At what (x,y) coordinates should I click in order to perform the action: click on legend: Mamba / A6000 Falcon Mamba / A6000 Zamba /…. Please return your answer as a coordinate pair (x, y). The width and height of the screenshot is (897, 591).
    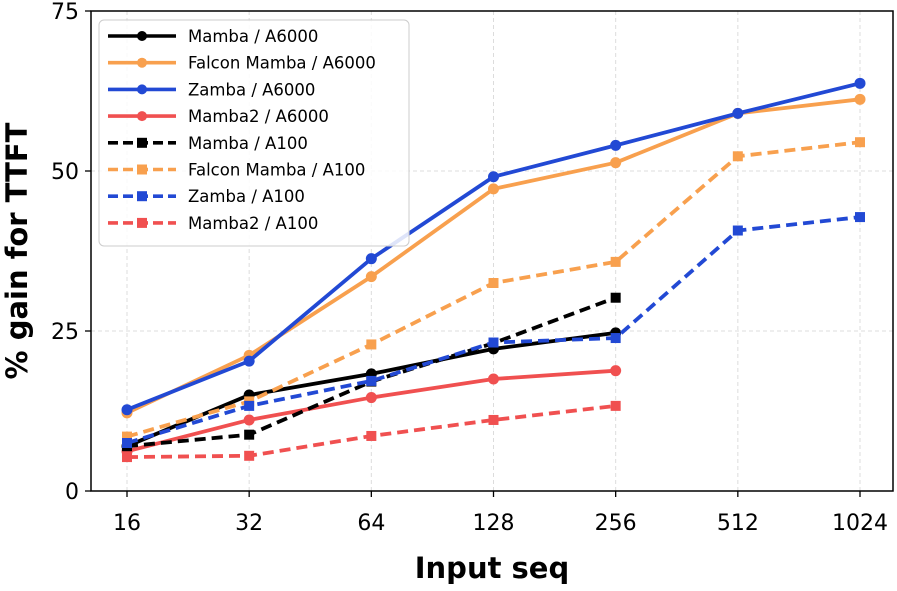
    Looking at the image, I should click on (254, 133).